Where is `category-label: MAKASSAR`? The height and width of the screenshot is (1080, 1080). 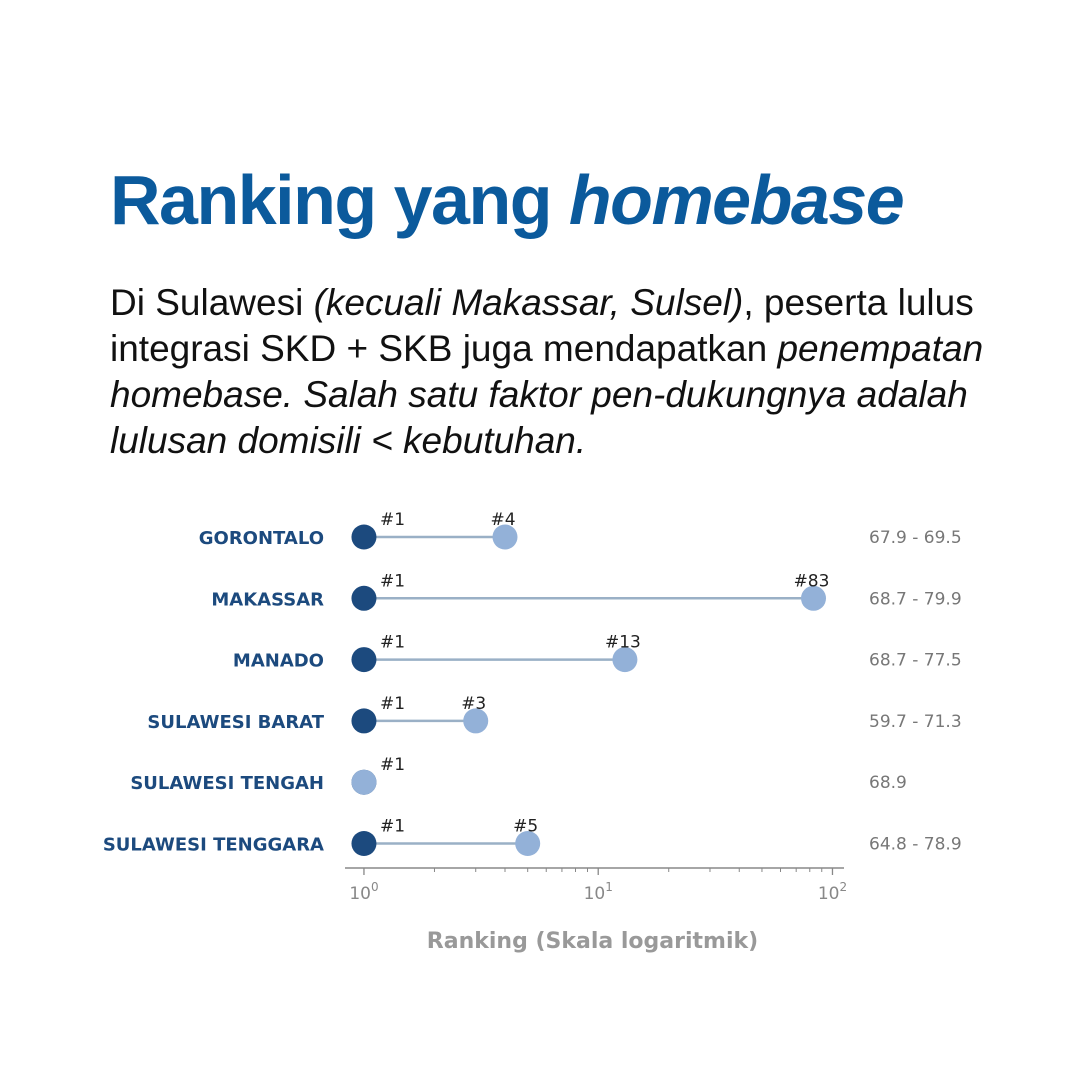
category-label: MAKASSAR is located at coordinates (267, 599).